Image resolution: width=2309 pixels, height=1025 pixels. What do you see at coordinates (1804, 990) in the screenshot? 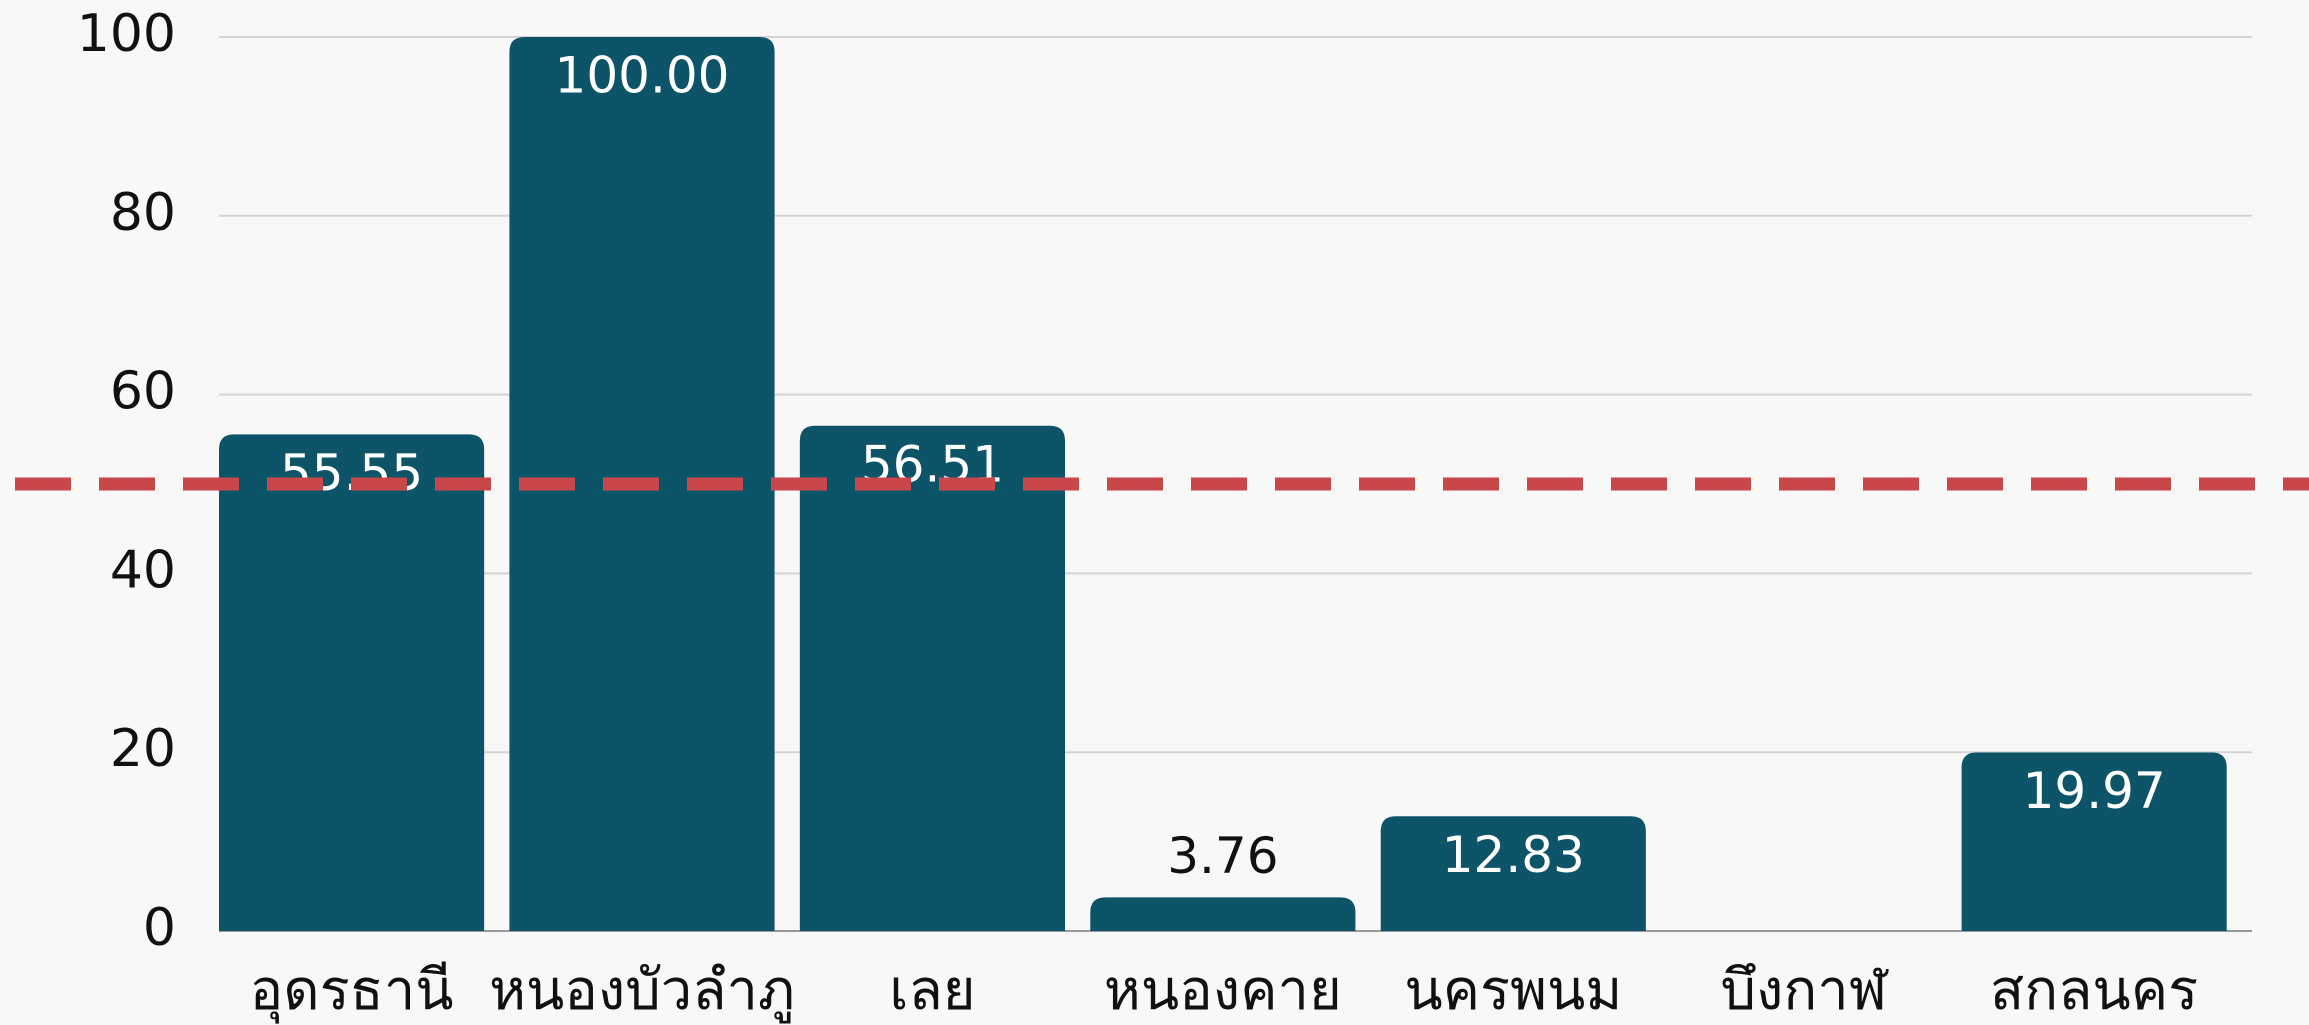
I see `x-tick-label: บึงกาฬ` at bounding box center [1804, 990].